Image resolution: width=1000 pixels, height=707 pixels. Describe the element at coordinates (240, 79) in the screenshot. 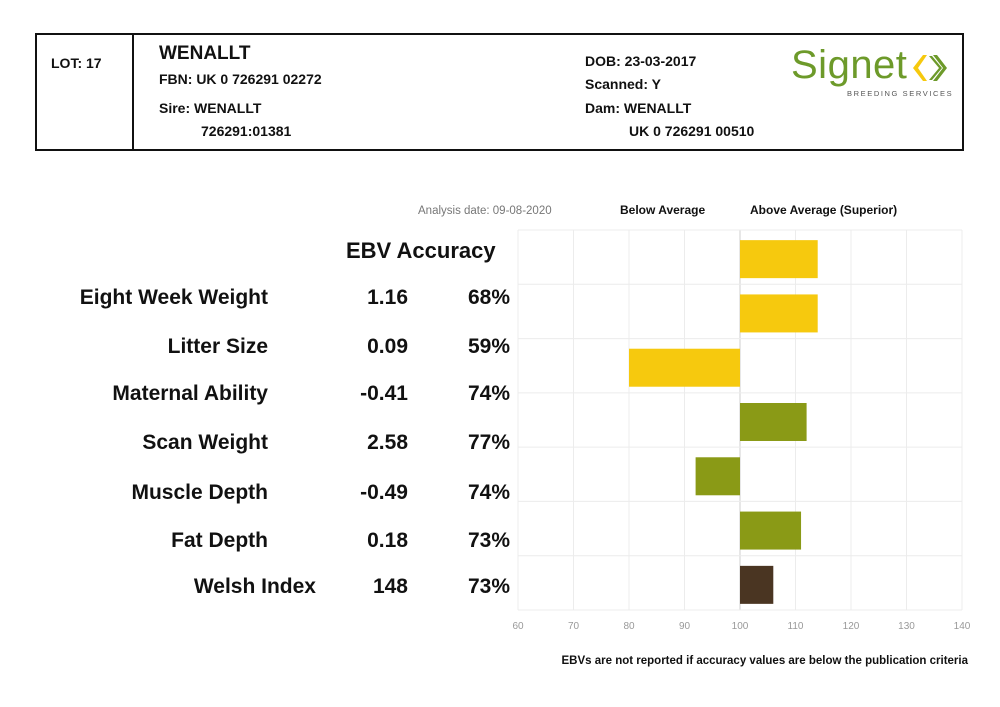

I see `fbn: FBN: UK 0 726291 02272` at that location.